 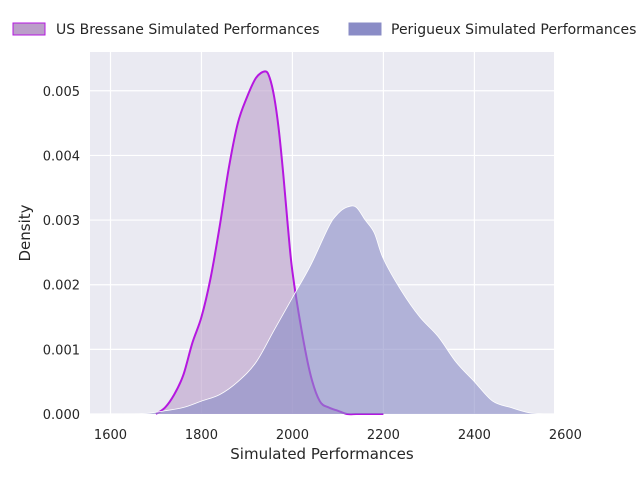 What do you see at coordinates (322, 454) in the screenshot?
I see `x-axis-label: Simulated Performances` at bounding box center [322, 454].